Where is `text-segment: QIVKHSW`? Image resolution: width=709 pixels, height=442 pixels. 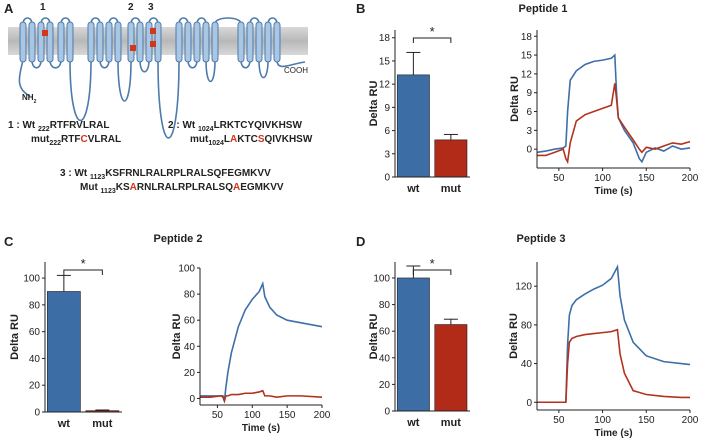 text-segment: QIVKHSW is located at coordinates (289, 139).